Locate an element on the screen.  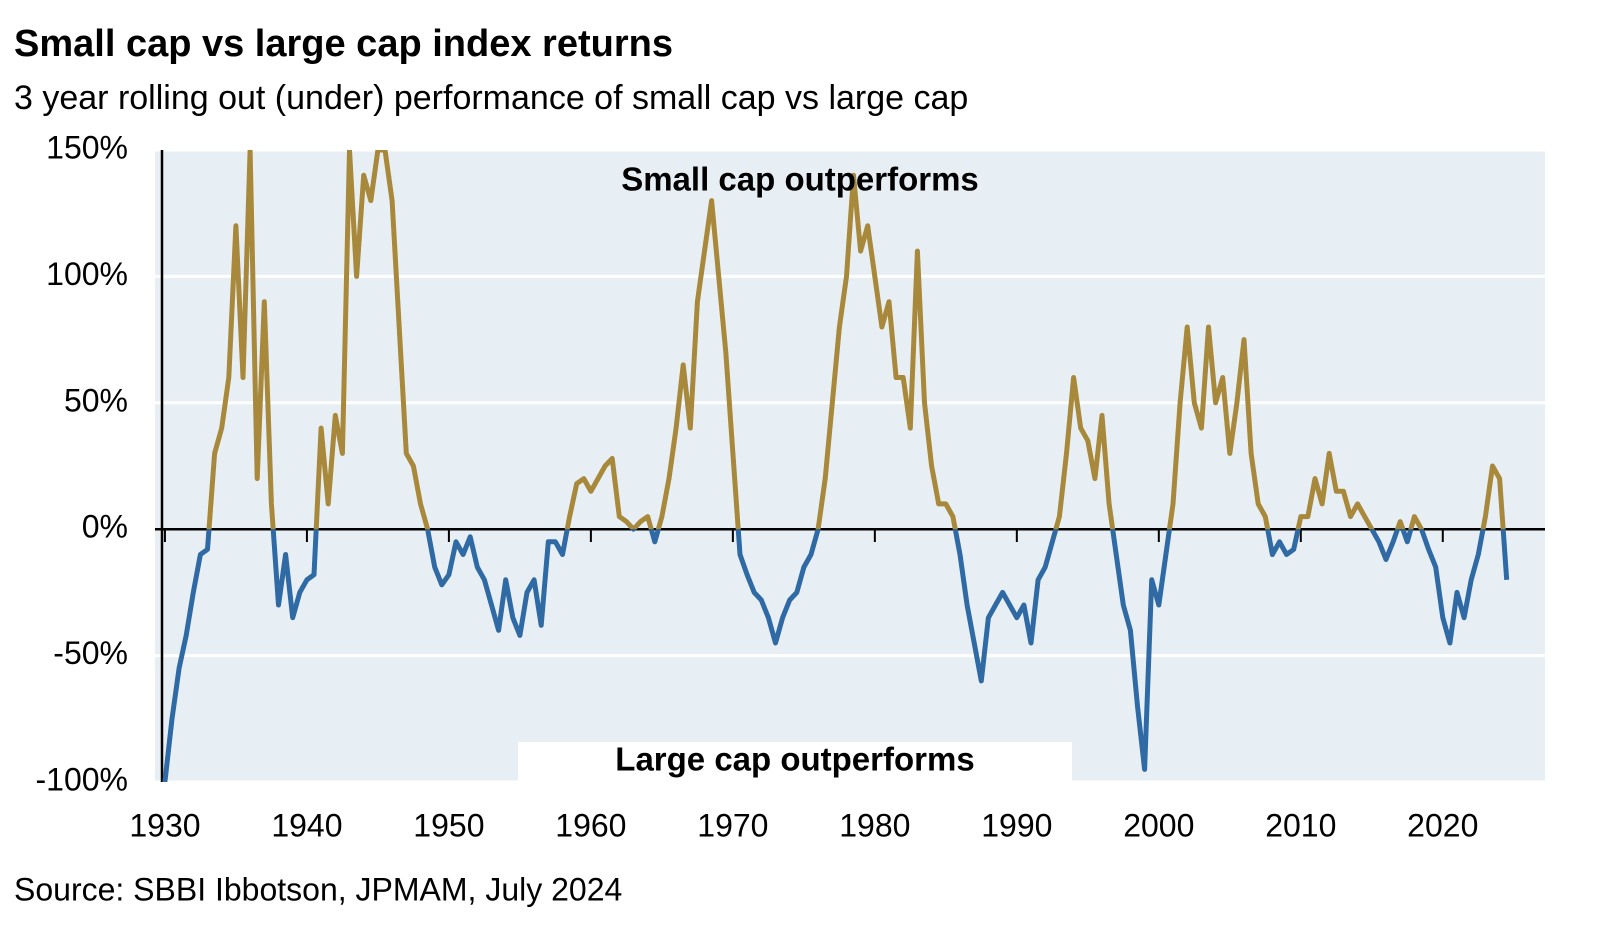
x-tick-label: 2020 is located at coordinates (1442, 825).